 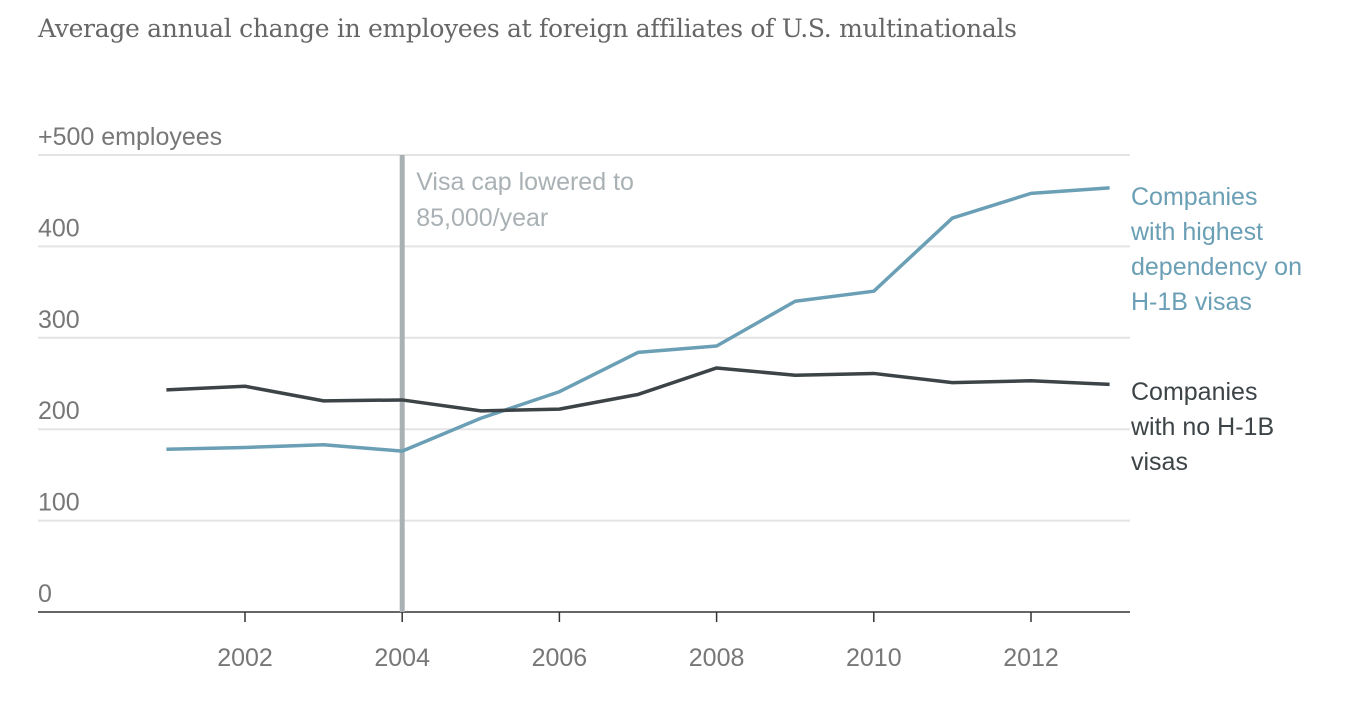 I want to click on x-tick-label: 2008, so click(x=717, y=658).